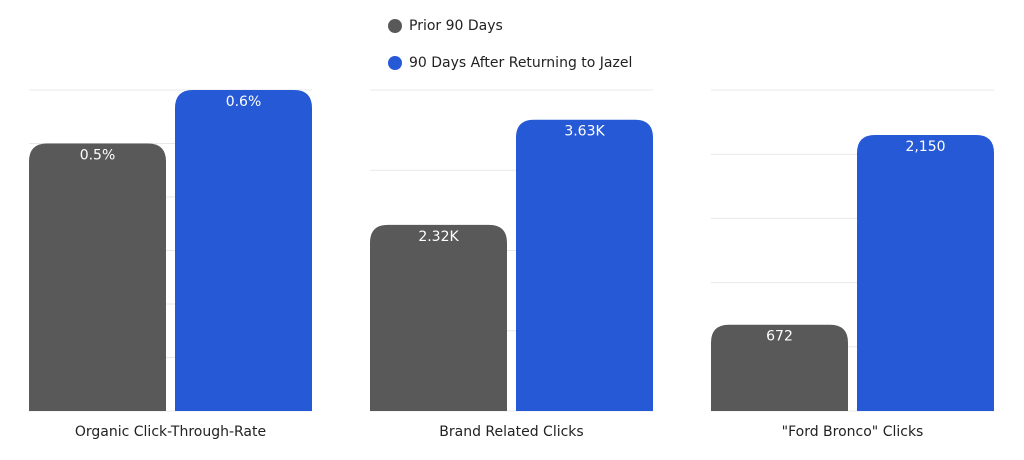 This screenshot has height=460, width=1024. What do you see at coordinates (520, 63) in the screenshot?
I see `legend-label: 90 Days After Returning to Jazel` at bounding box center [520, 63].